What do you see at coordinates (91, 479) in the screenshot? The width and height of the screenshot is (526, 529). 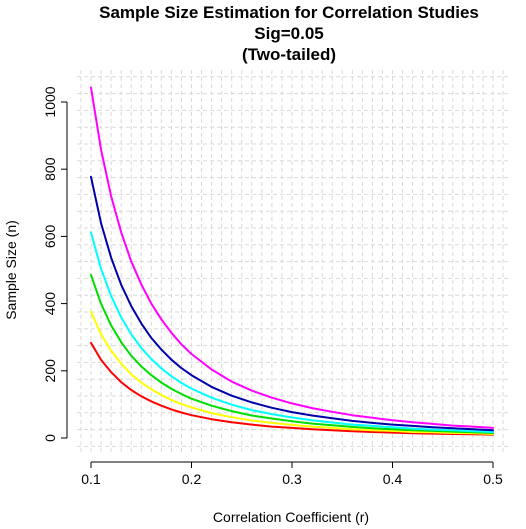 I see `x-tick-label: 0.1` at bounding box center [91, 479].